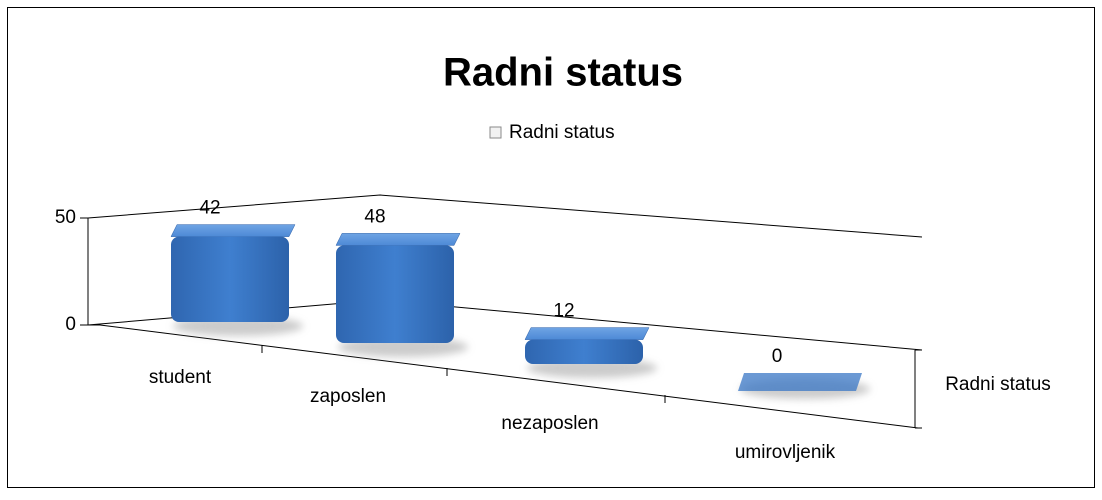  What do you see at coordinates (549, 423) in the screenshot?
I see `x-tick-label: nezaposlen` at bounding box center [549, 423].